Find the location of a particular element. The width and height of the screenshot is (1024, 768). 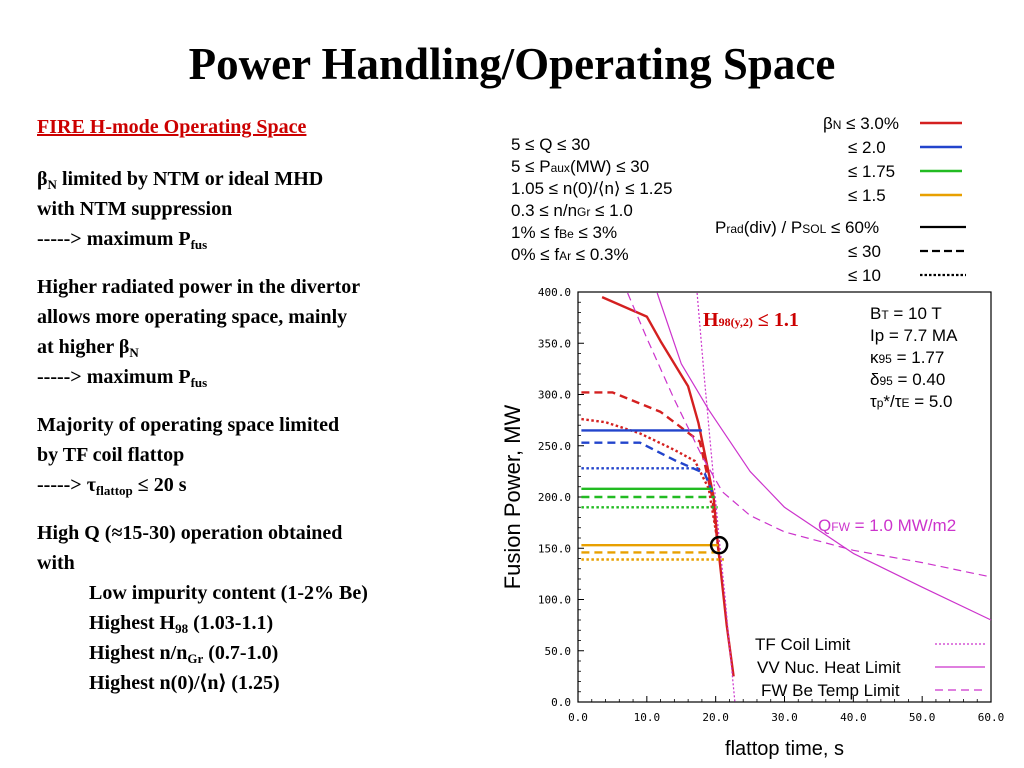

legend-prad-label: ≤ 10 is located at coordinates (864, 275).